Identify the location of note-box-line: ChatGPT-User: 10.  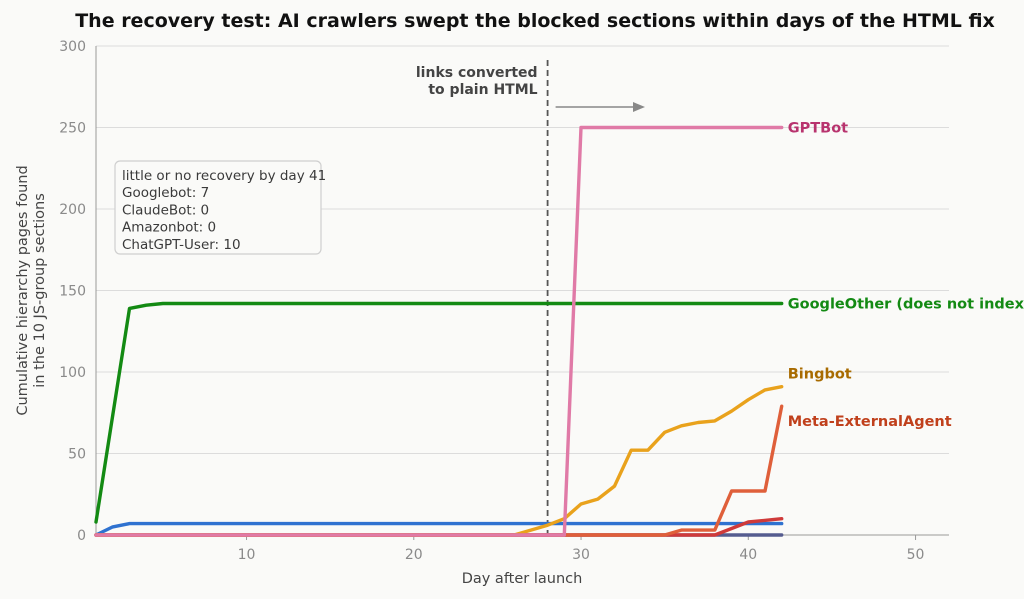
(181, 245).